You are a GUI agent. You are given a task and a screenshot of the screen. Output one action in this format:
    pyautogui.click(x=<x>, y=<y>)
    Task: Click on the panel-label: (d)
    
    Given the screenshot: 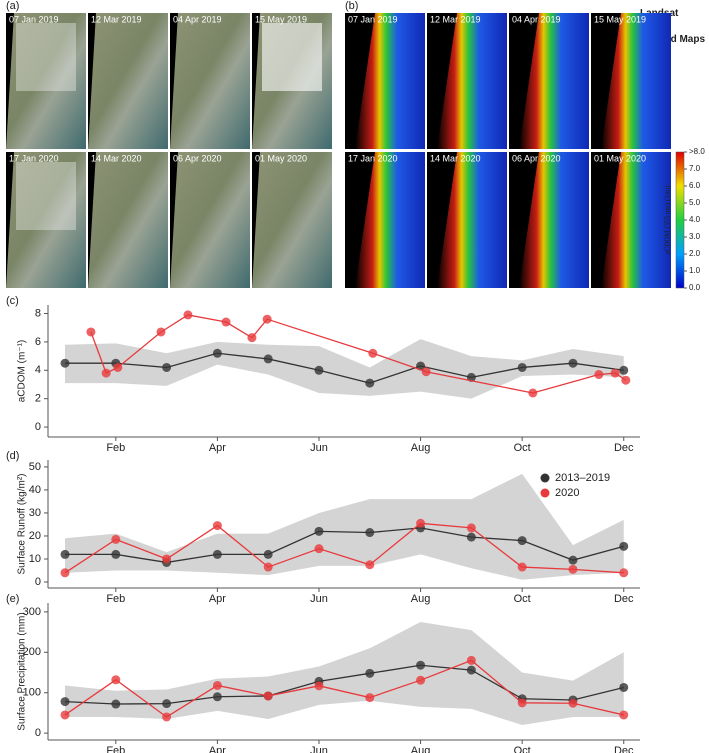 What is the action you would take?
    pyautogui.click(x=12, y=456)
    